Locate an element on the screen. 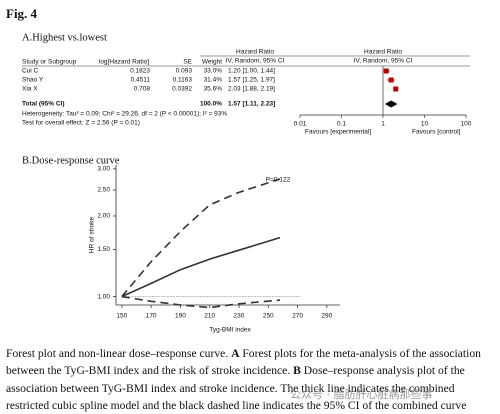 The height and width of the screenshot is (414, 500). x-tick-label: 0.01 is located at coordinates (300, 124).